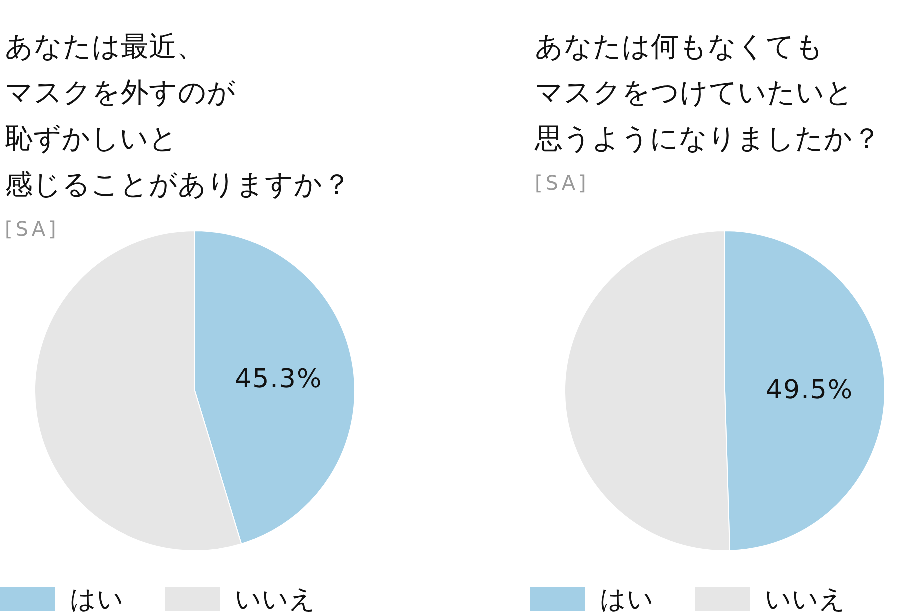  Describe the element at coordinates (810, 391) in the screenshot. I see `data-label: 49.5%` at that location.